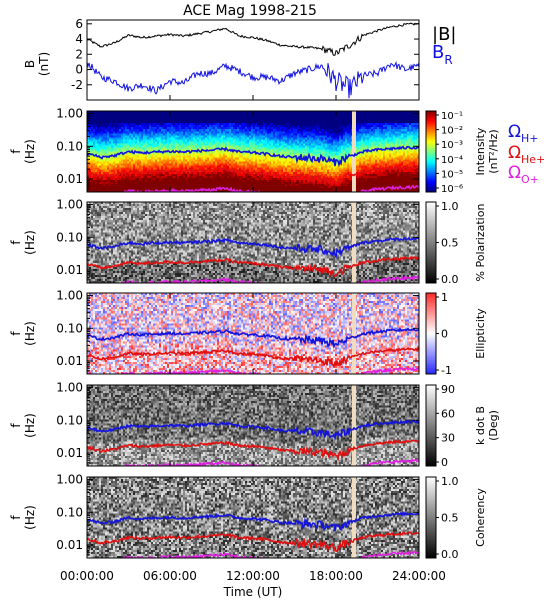 Image resolution: width=550 pixels, height=600 pixels. What do you see at coordinates (353, 242) in the screenshot?
I see `data-gap-stripe` at bounding box center [353, 242].